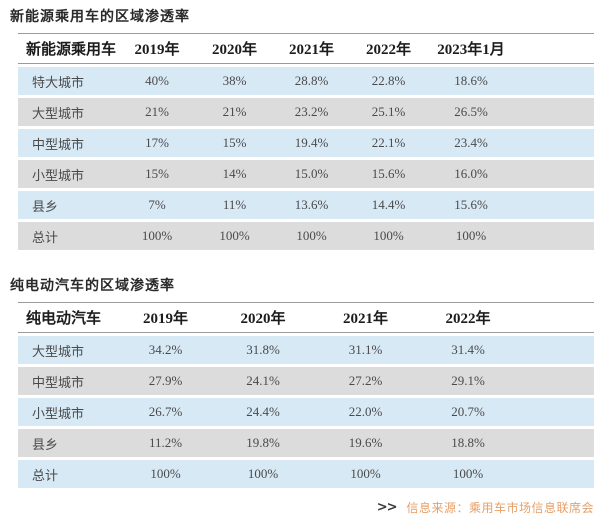 This screenshot has height=517, width=612. What do you see at coordinates (311, 112) in the screenshot?
I see `value-cell: 23.2%` at bounding box center [311, 112].